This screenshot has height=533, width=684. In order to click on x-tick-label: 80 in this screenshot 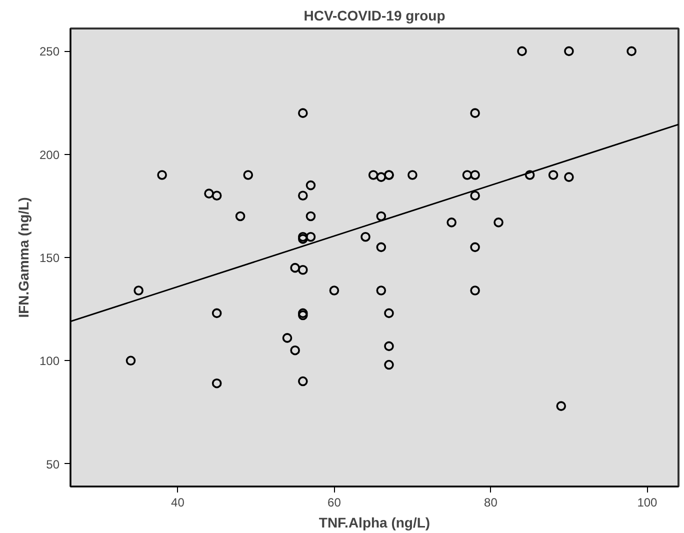, I will do `click(491, 503)`.